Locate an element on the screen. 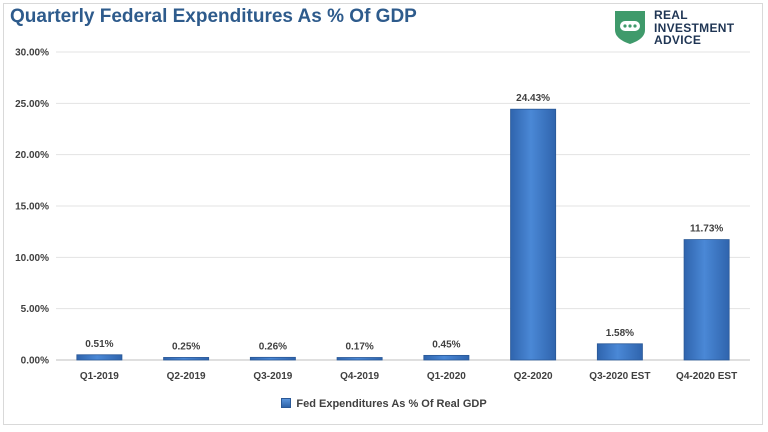  x-tick-label: Q2-2020 is located at coordinates (533, 376).